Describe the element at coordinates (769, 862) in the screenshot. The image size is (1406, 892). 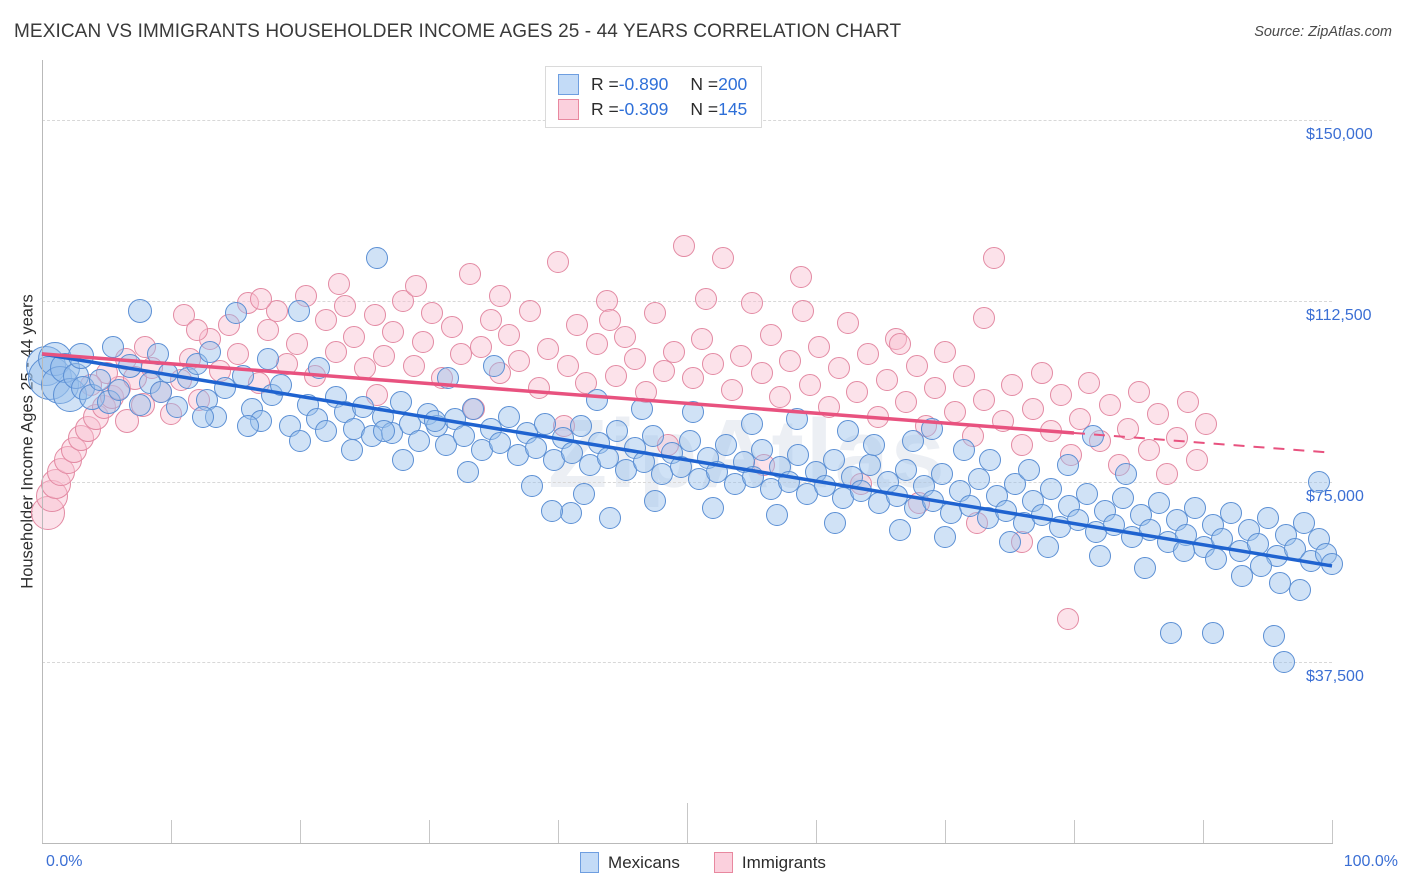
I see `series-legend-item-immigrants: Immigrants` at that location.